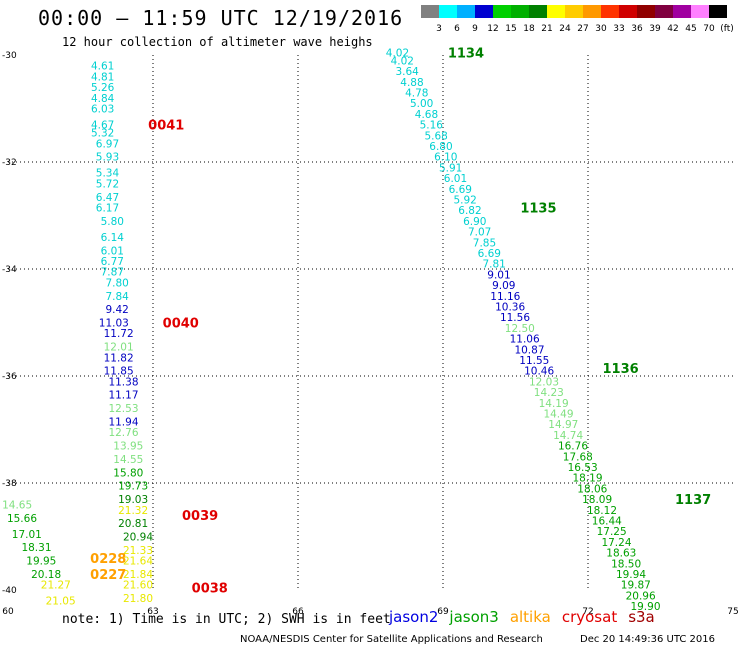  I want to click on swh-value: 14.23, so click(549, 393).